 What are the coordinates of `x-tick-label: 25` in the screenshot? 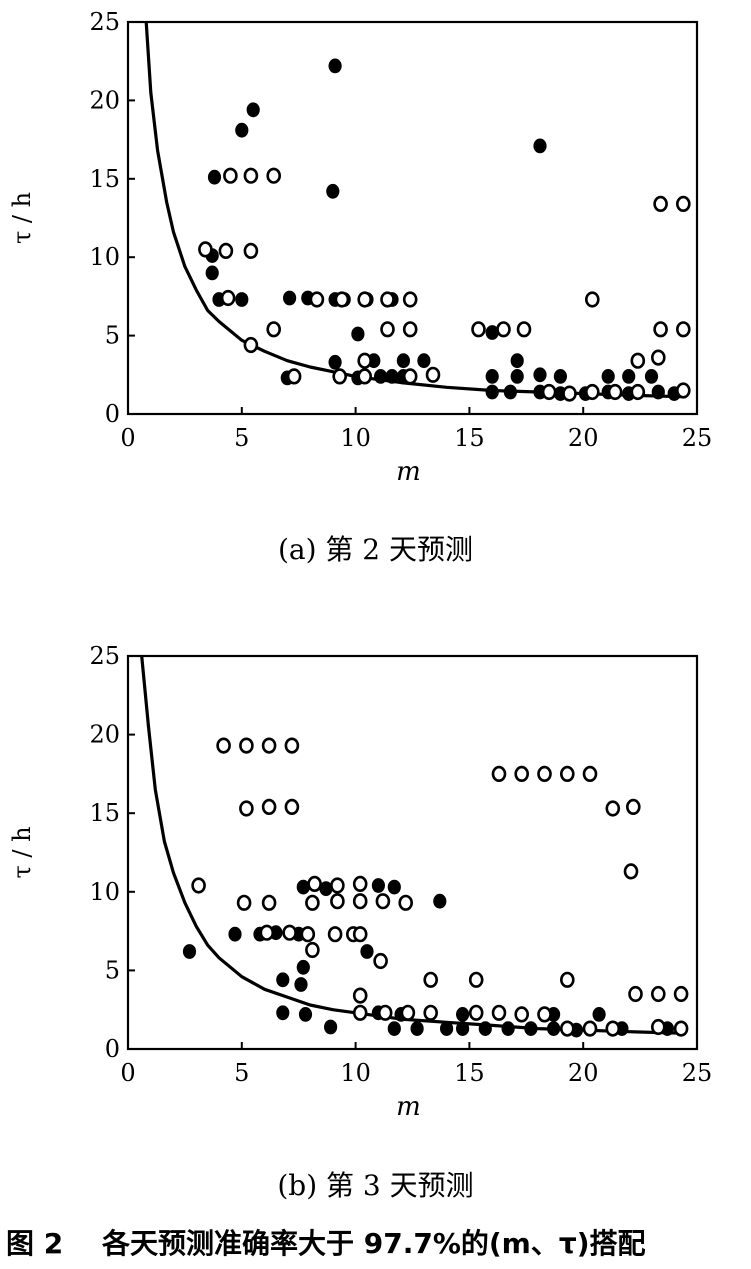 It's located at (697, 438).